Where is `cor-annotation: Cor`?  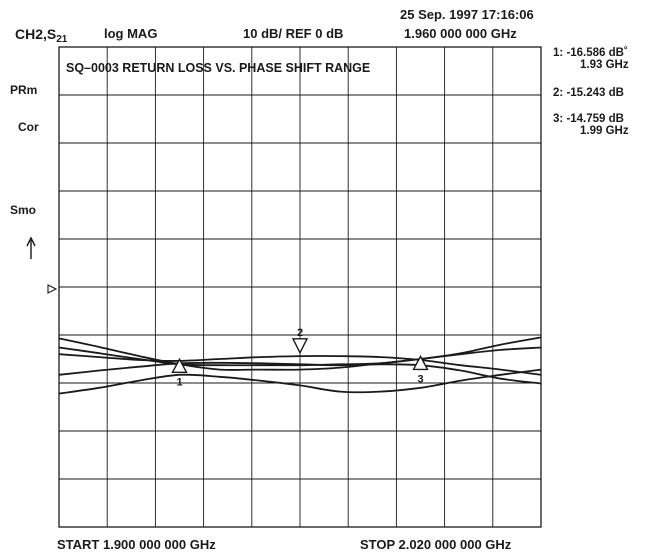
cor-annotation: Cor is located at coordinates (28, 127).